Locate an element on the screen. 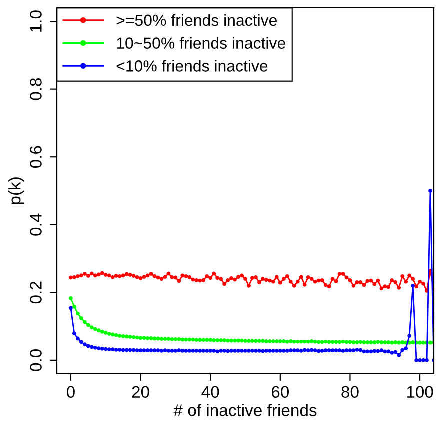  x-tick-label: 80 is located at coordinates (350, 392).